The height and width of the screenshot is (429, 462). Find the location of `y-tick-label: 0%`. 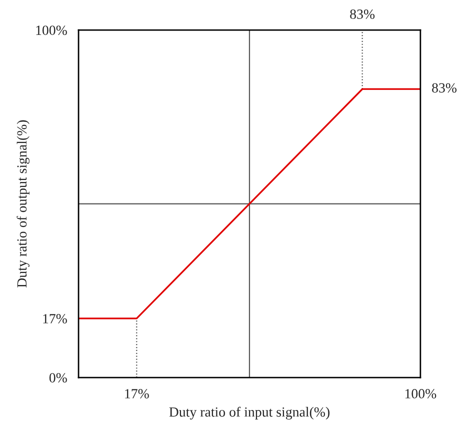

y-tick-label: 0% is located at coordinates (58, 378).